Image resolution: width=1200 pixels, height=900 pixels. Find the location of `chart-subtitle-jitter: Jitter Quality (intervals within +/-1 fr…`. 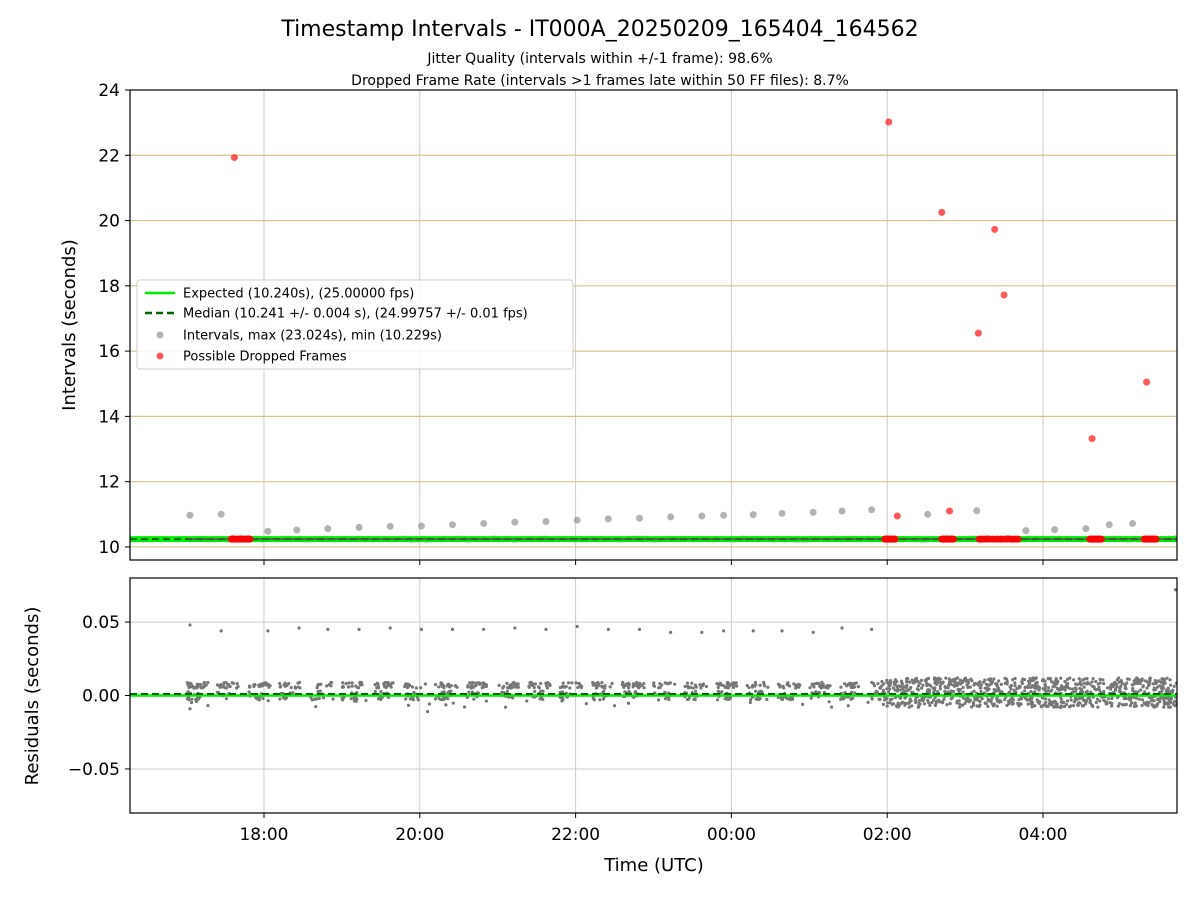

chart-subtitle-jitter: Jitter Quality (intervals within +/-1 fr… is located at coordinates (599, 59).